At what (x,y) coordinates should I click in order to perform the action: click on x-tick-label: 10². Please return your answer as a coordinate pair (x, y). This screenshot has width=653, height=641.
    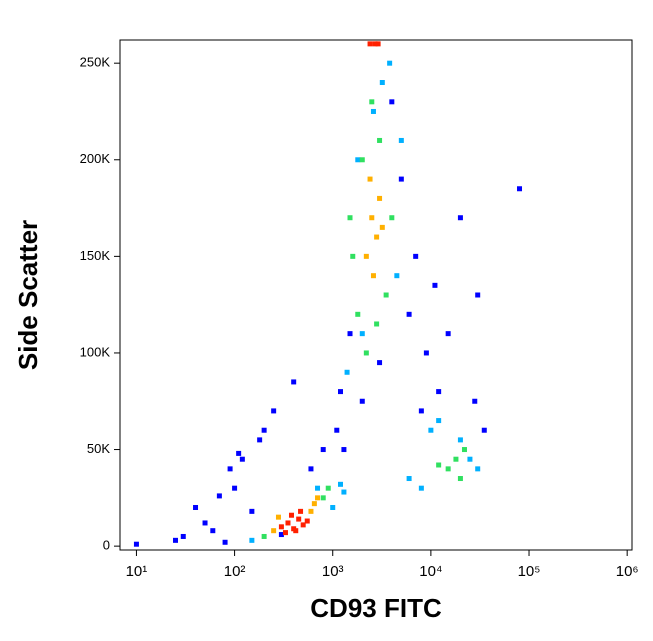
    Looking at the image, I should click on (235, 571).